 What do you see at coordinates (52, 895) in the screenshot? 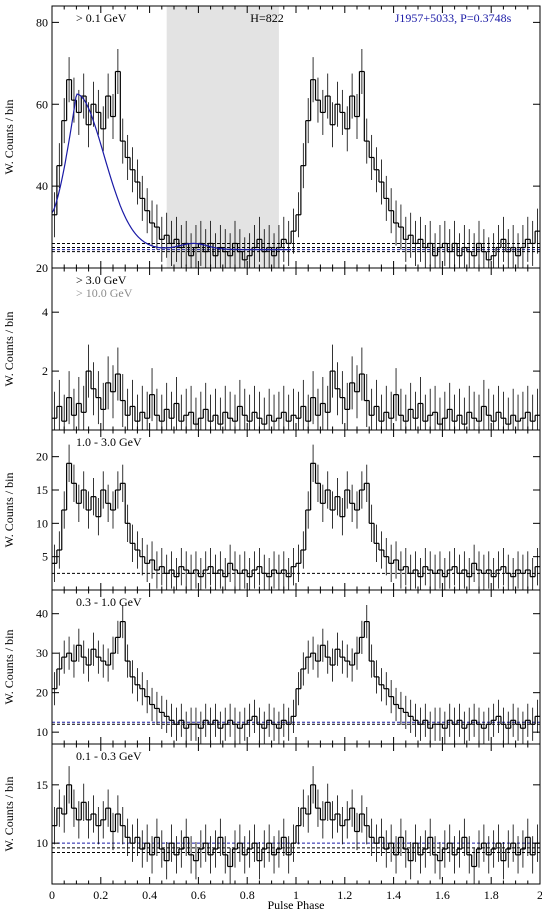
I see `x-tick-label: 0` at bounding box center [52, 895].